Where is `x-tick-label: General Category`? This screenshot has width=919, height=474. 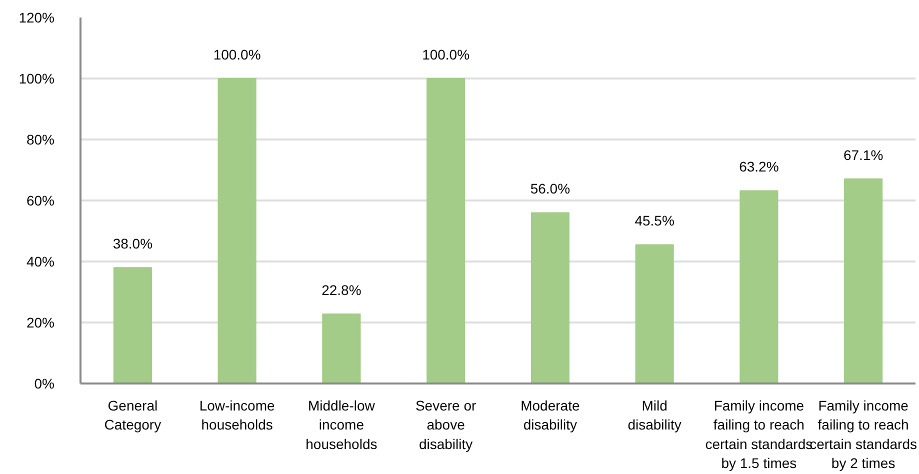 x-tick-label: General Category is located at coordinates (133, 415).